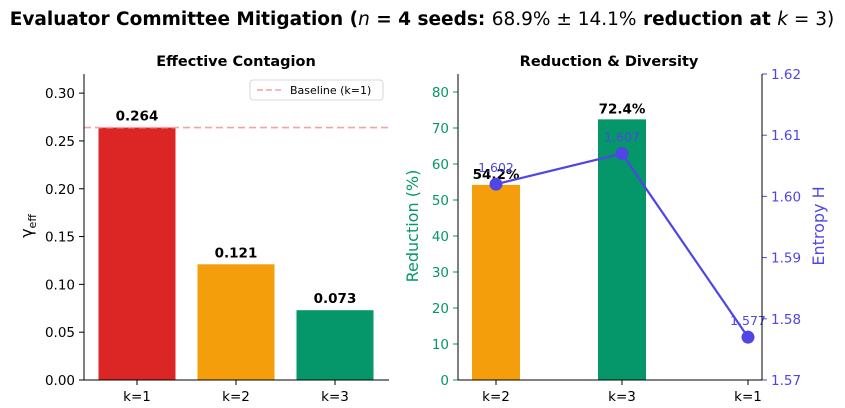 The width and height of the screenshot is (845, 408). Describe the element at coordinates (330, 90) in the screenshot. I see `legend-label-baseline: Baseline (k=1)` at that location.